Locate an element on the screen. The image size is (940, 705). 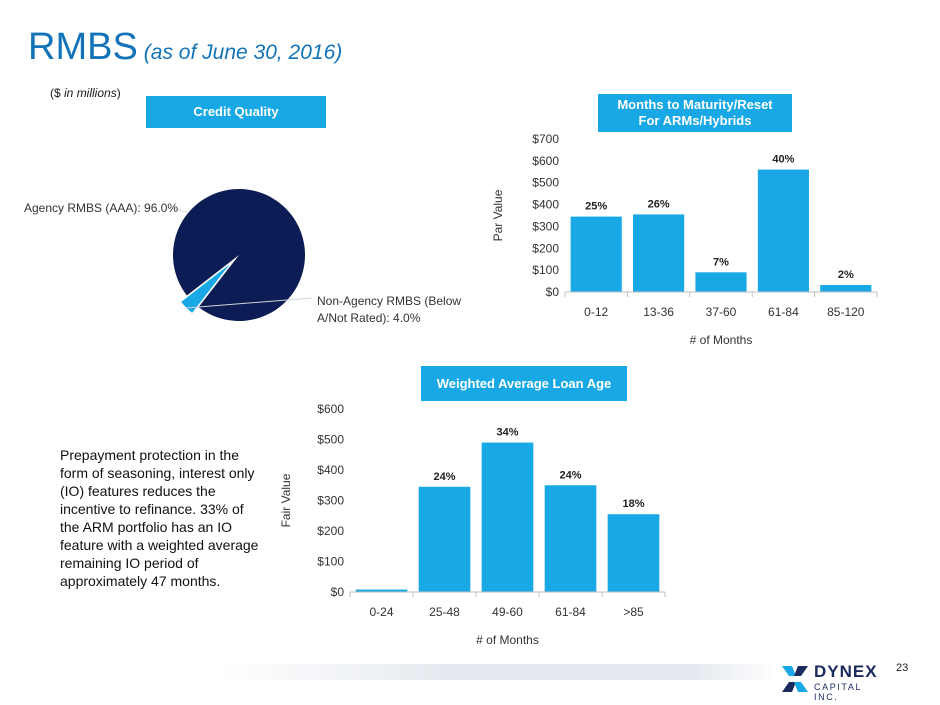
logo-name: DYNEX is located at coordinates (846, 671).